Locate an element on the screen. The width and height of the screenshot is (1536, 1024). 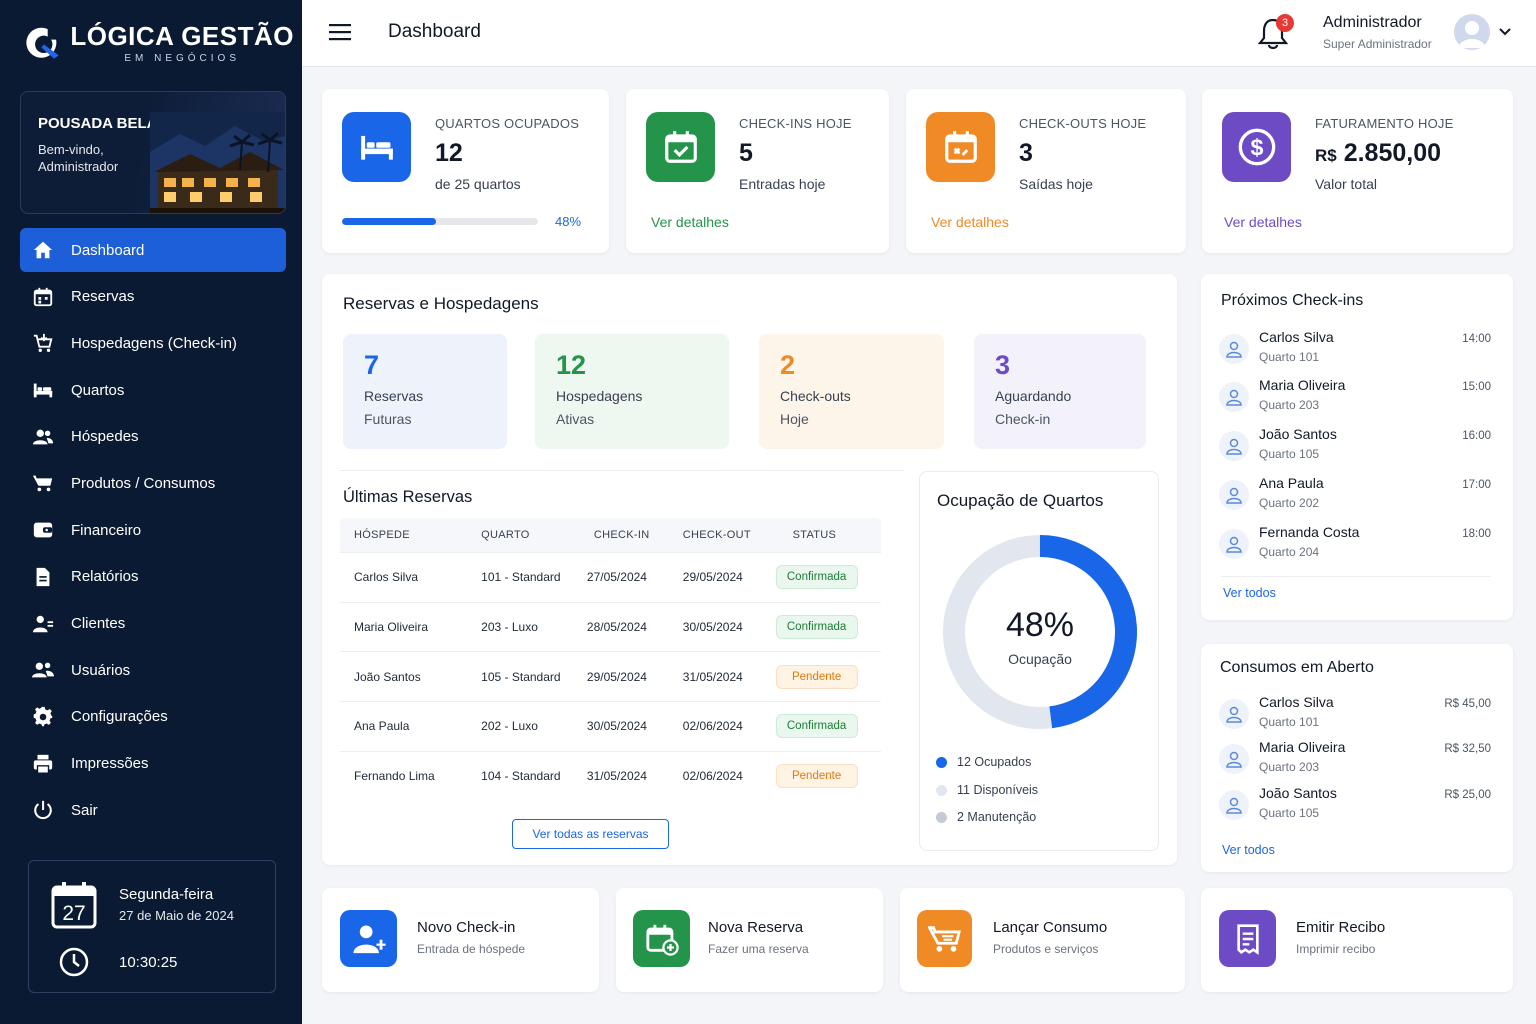
mini-stat-future-reservations: 7 Reservas Futuras is located at coordinates (425, 391).